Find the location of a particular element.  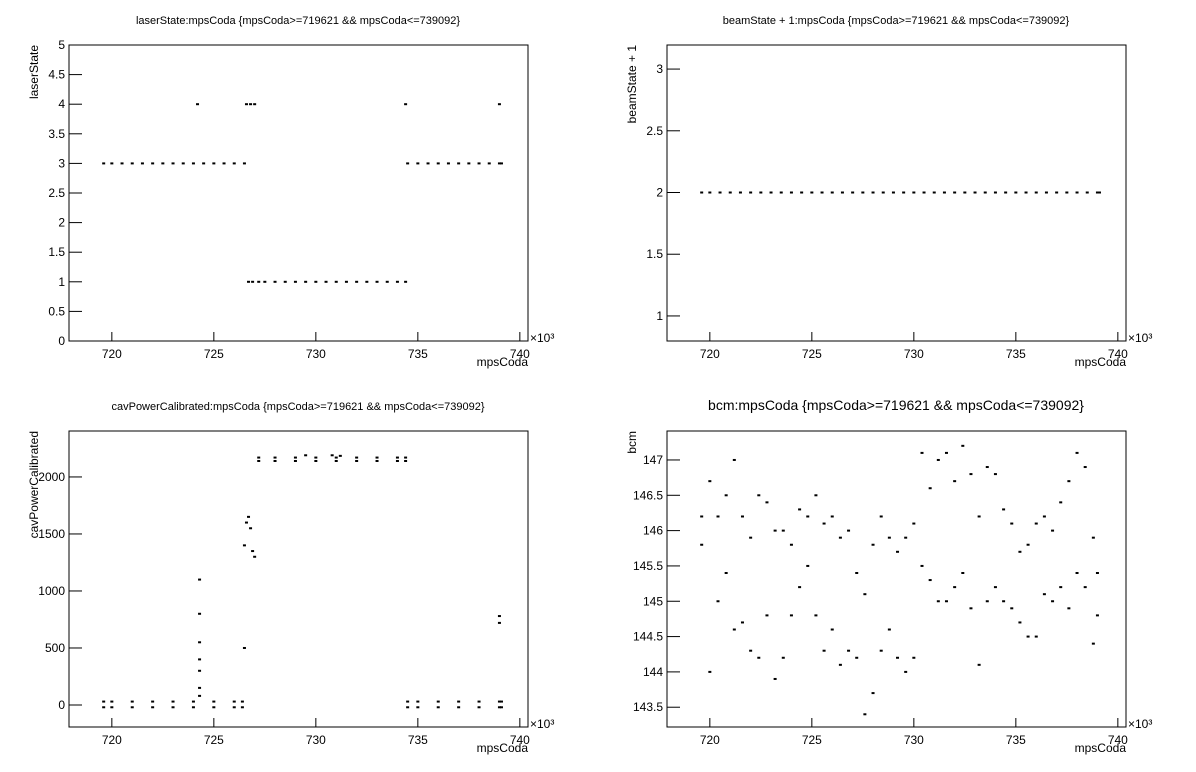

y-tick-label: 147 is located at coordinates (653, 460).